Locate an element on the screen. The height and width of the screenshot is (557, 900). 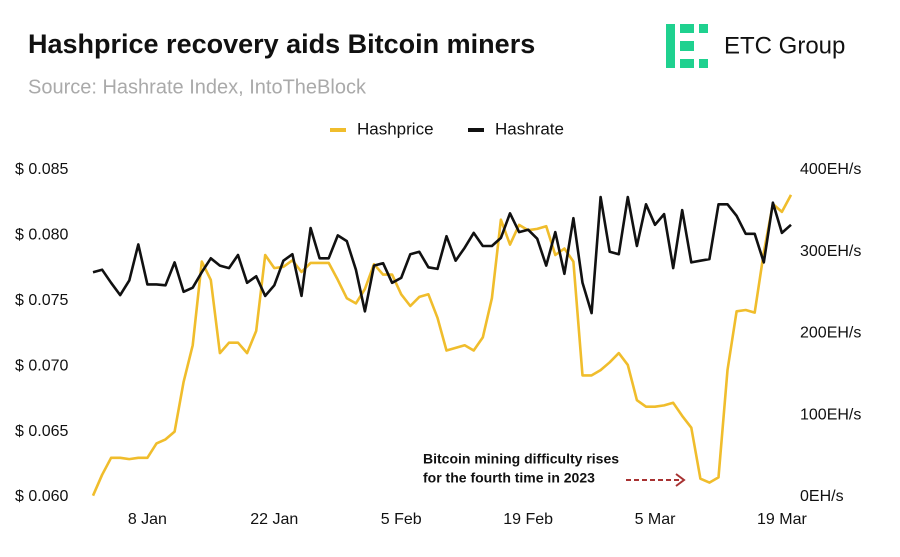
x-tick-label: 5 Feb is located at coordinates (401, 519).